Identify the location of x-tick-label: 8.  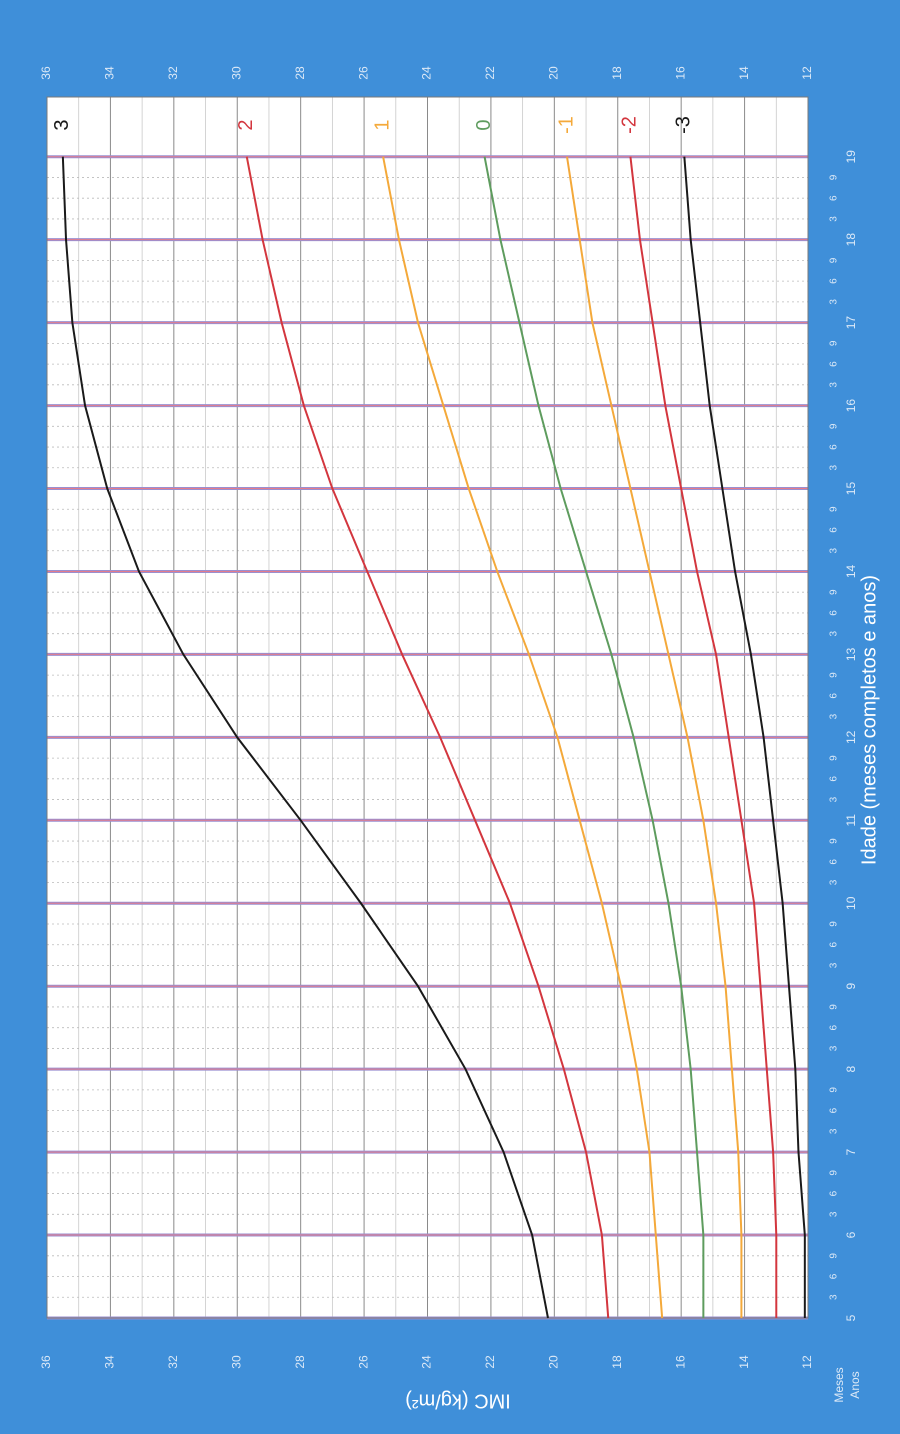
(851, 1068).